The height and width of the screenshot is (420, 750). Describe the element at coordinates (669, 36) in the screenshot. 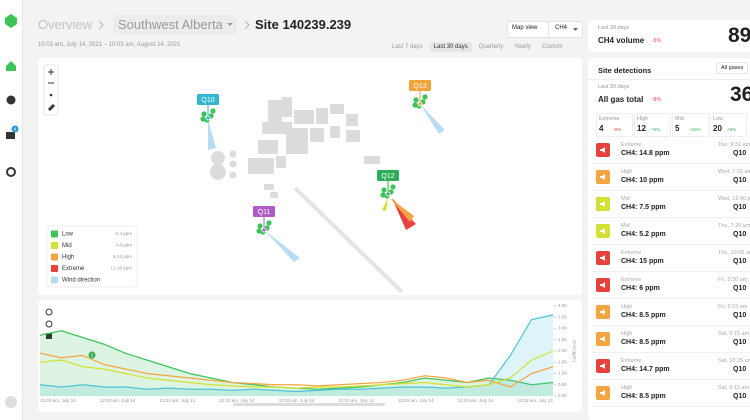

I see `summary-card` at that location.